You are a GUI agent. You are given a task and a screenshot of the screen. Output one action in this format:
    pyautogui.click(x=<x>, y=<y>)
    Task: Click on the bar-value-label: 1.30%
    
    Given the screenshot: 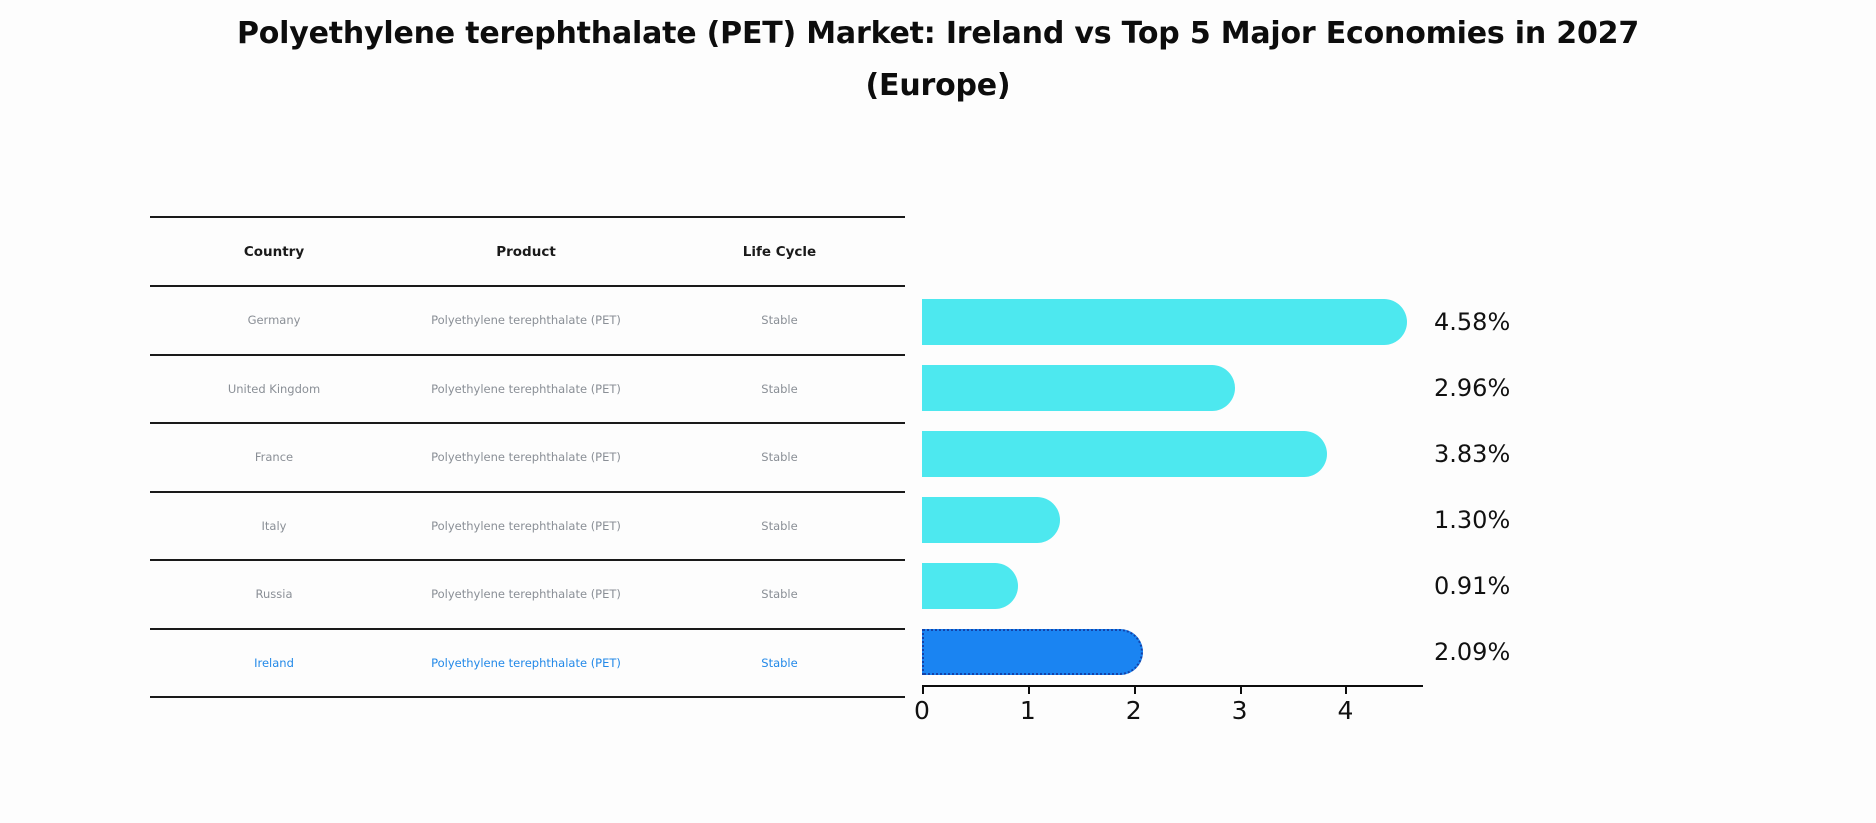 What is the action you would take?
    pyautogui.click(x=1472, y=520)
    